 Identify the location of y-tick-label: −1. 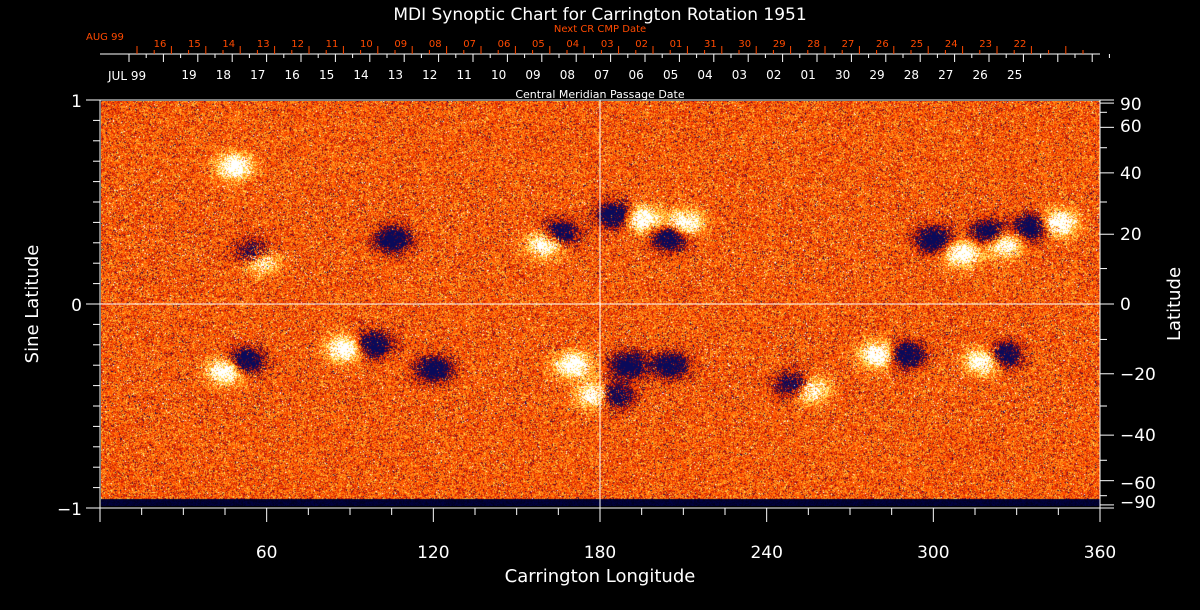
(69, 510).